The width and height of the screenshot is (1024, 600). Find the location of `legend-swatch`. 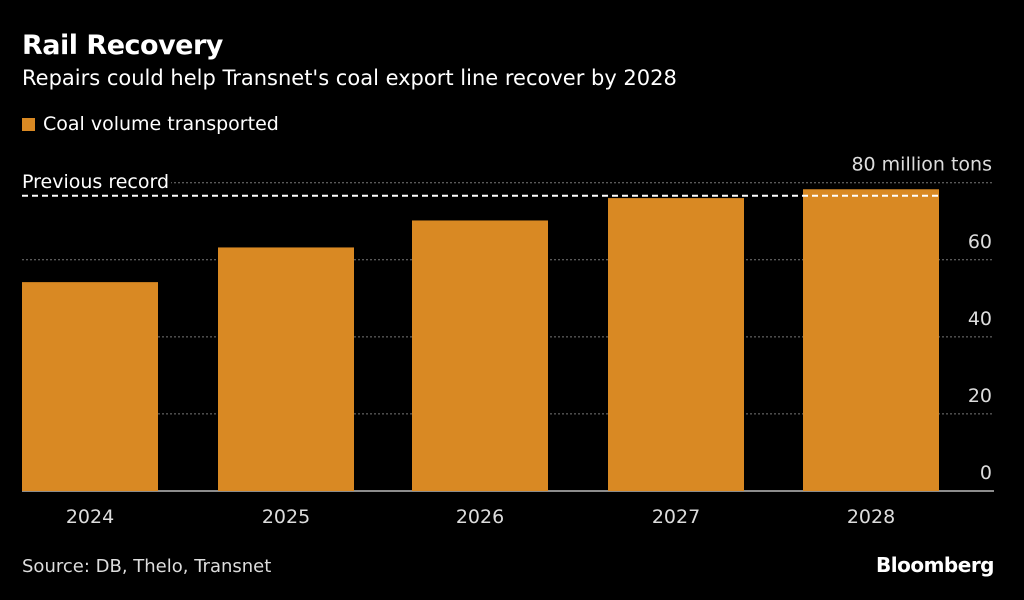

legend-swatch is located at coordinates (28, 124).